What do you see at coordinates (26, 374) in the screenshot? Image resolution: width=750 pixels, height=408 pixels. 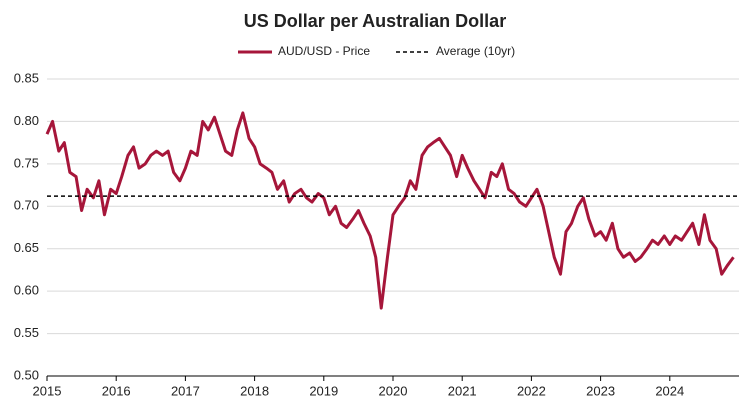 I see `y-tick-label: 0.50` at bounding box center [26, 374].